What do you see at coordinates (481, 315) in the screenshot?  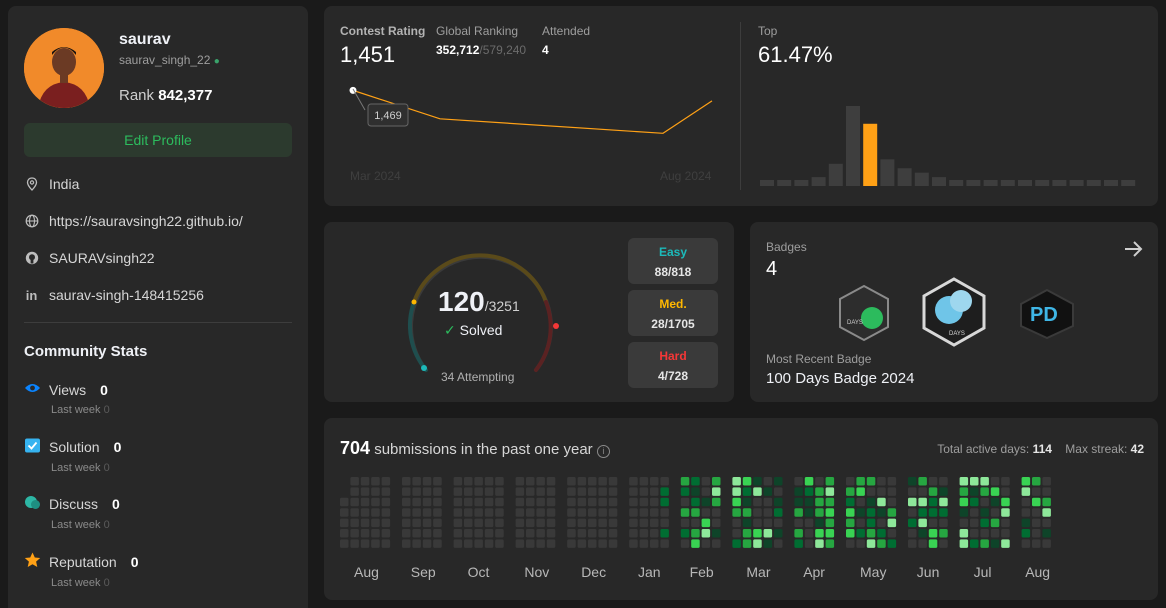 I see `solved-progress-ring` at bounding box center [481, 315].